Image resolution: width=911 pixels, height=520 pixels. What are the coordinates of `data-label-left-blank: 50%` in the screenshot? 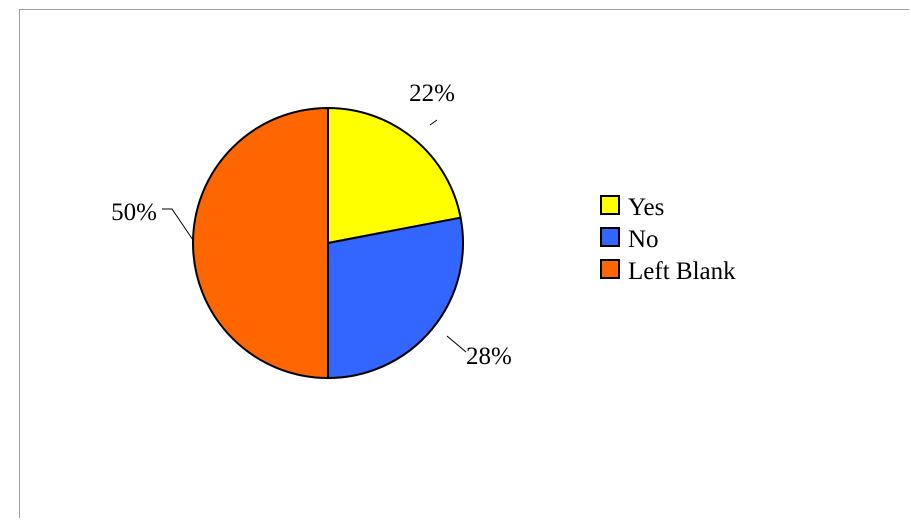 It's located at (134, 212).